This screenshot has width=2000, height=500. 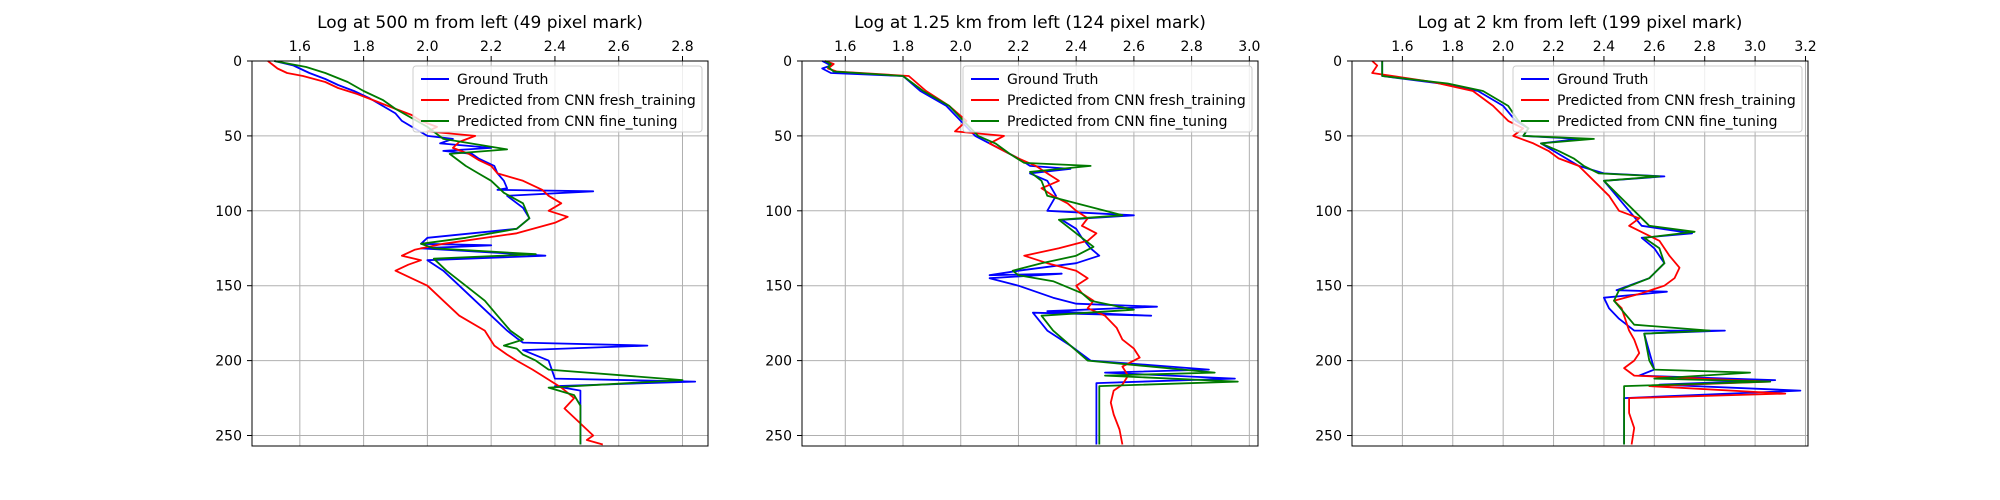 What do you see at coordinates (480, 23) in the screenshot?
I see `chart-title: Log at 500 m from left (49 pixel mark)` at bounding box center [480, 23].